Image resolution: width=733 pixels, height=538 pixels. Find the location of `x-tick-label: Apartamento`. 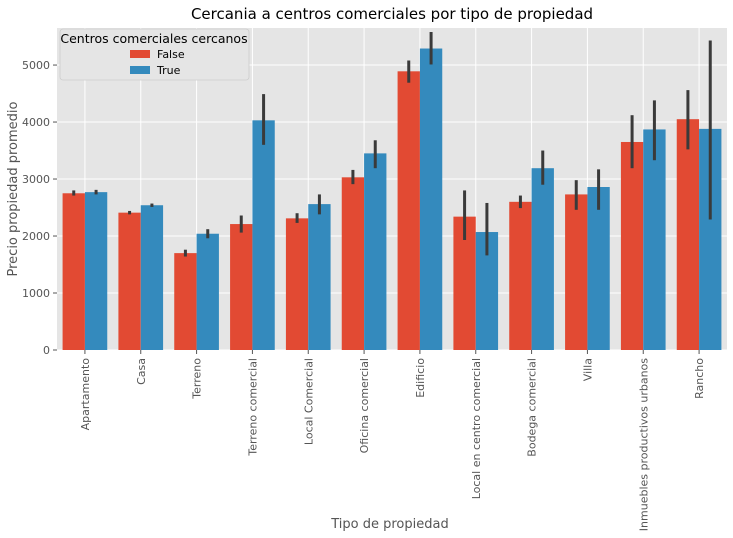

x-tick-label: Apartamento is located at coordinates (85, 394).